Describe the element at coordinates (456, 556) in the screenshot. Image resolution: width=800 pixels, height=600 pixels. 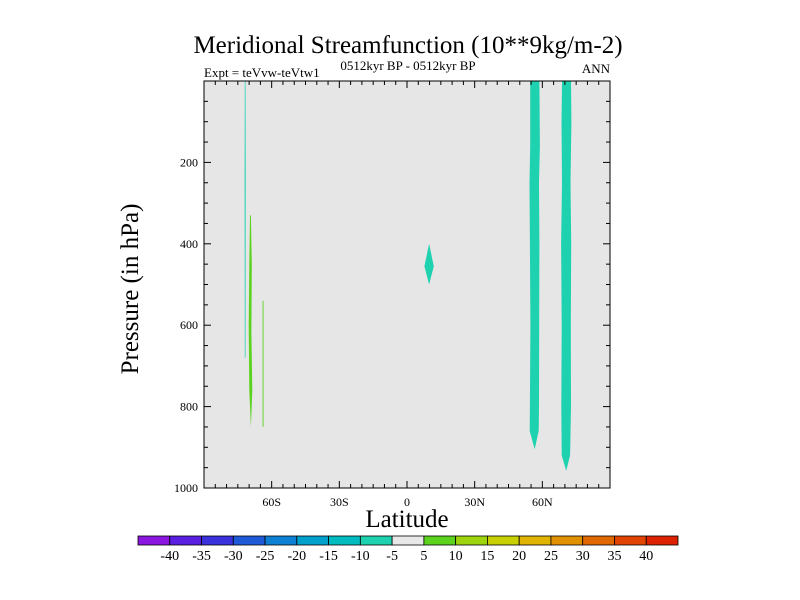
I see `colorbar-label: 10` at that location.